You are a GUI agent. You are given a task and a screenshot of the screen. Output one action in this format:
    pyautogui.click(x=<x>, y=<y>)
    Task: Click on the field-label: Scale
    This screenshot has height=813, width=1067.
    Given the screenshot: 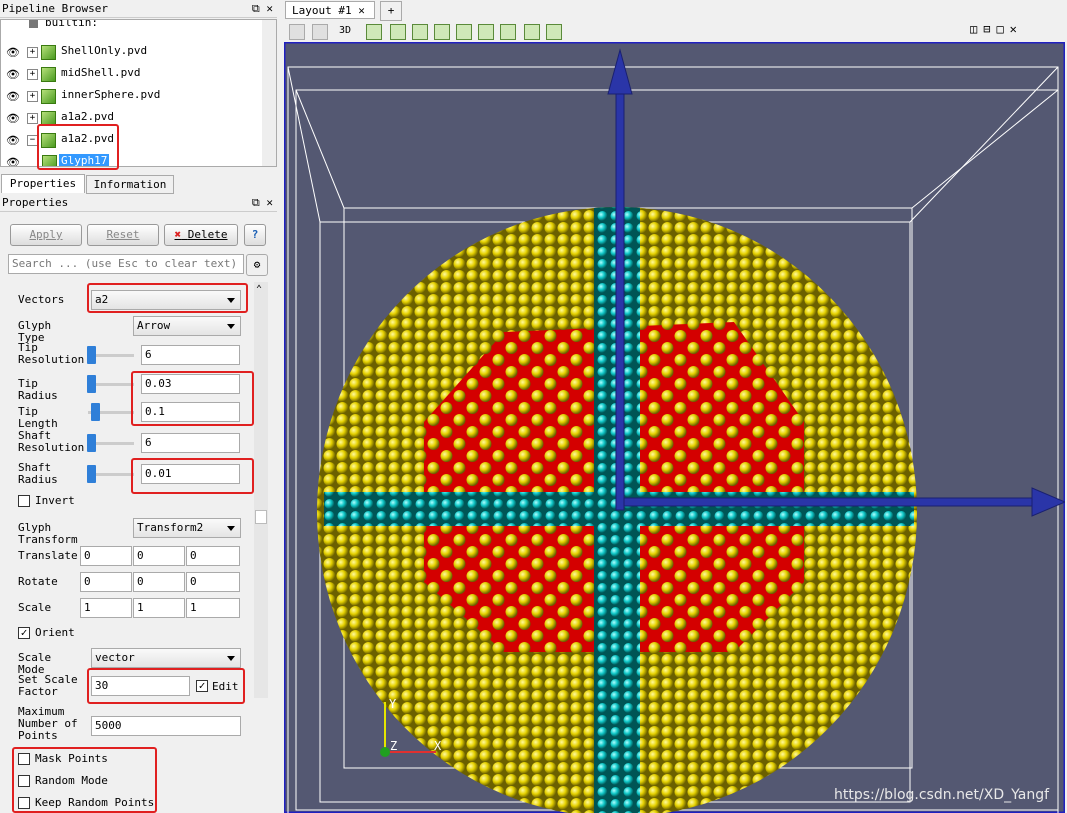 What is the action you would take?
    pyautogui.click(x=35, y=607)
    